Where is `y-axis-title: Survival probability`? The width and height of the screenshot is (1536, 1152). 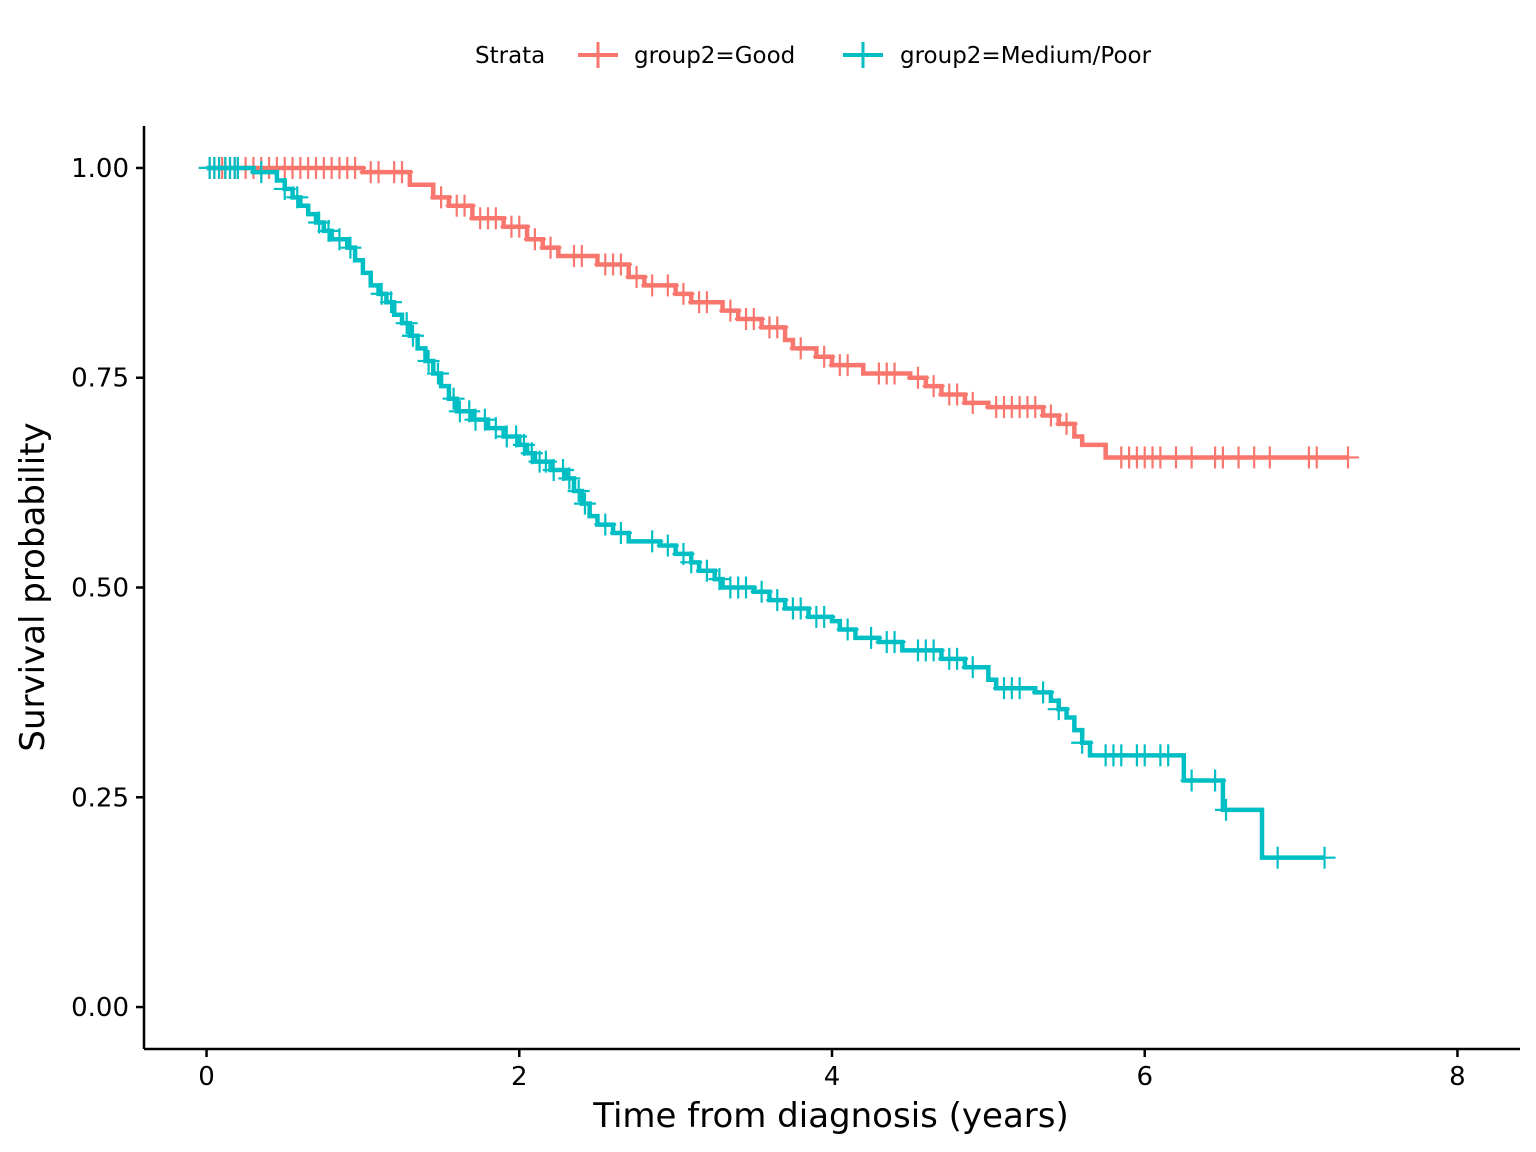
y-axis-title: Survival probability is located at coordinates (33, 586).